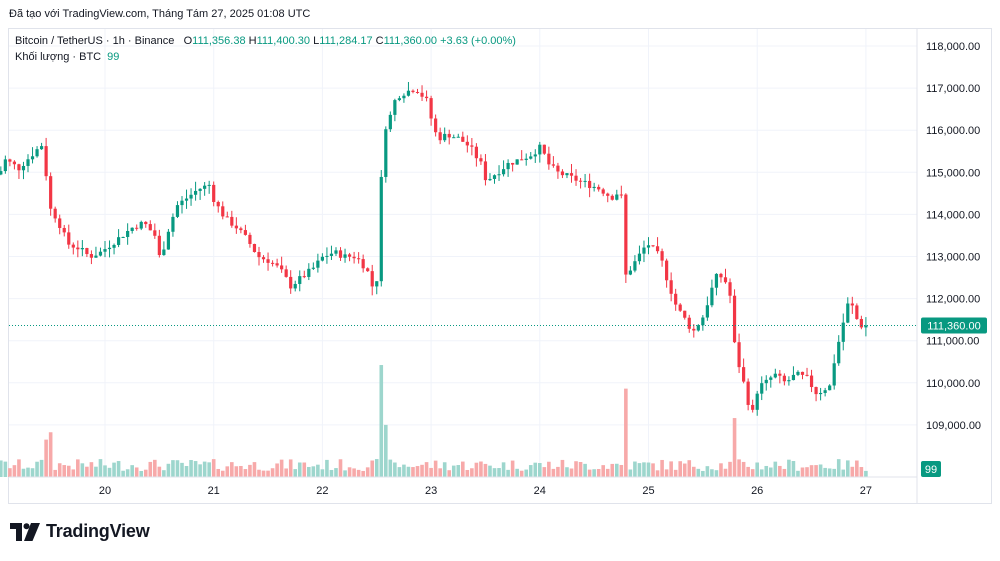  Describe the element at coordinates (953, 131) in the screenshot. I see `y-tick-label: 116,000.00` at that location.